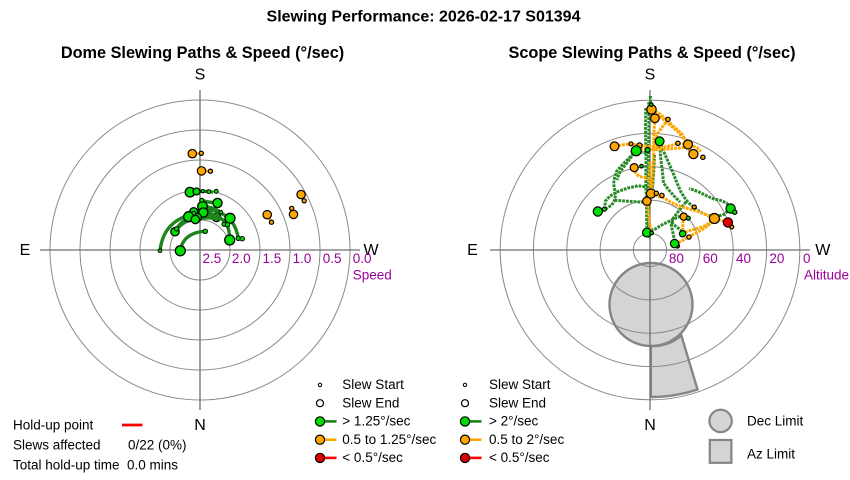 This screenshot has height=480, width=850. What do you see at coordinates (389, 439) in the screenshot?
I see `svg-text: 0.5 to 1.25°/sec` at bounding box center [389, 439].